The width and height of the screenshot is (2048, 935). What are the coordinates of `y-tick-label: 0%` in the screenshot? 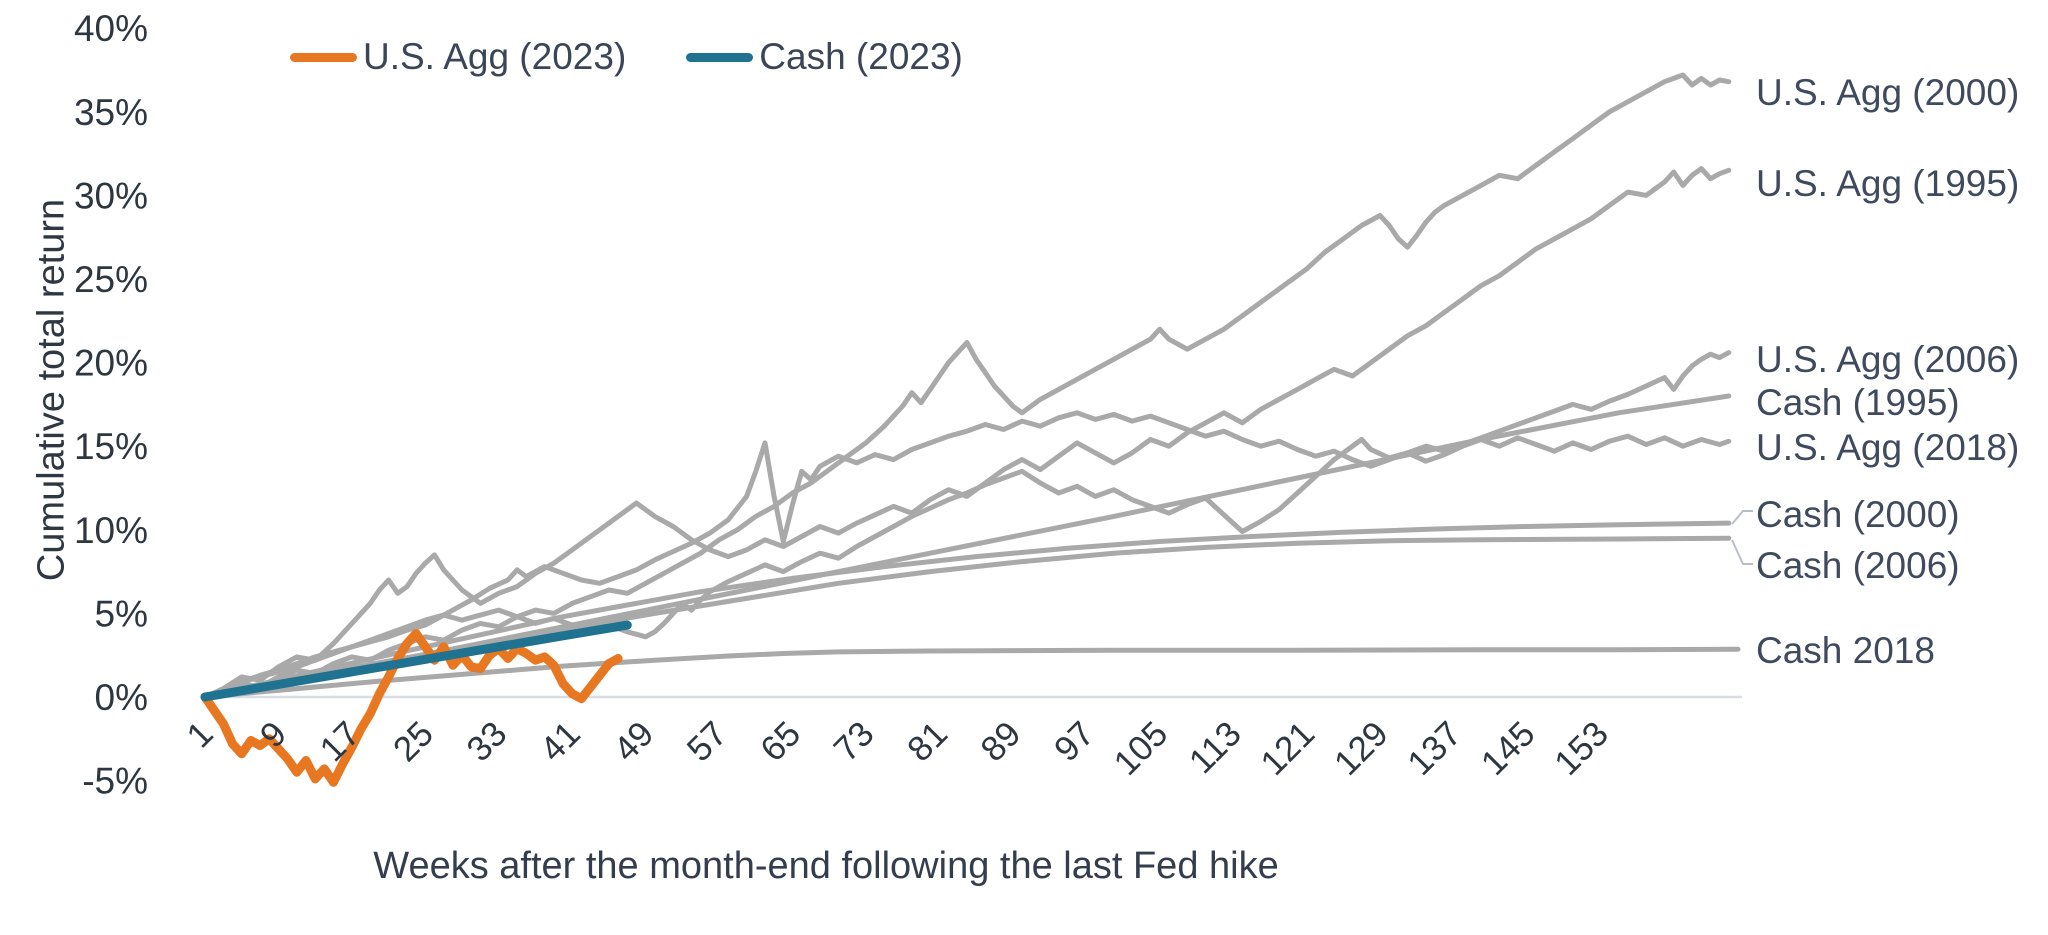 It's located at (121, 697).